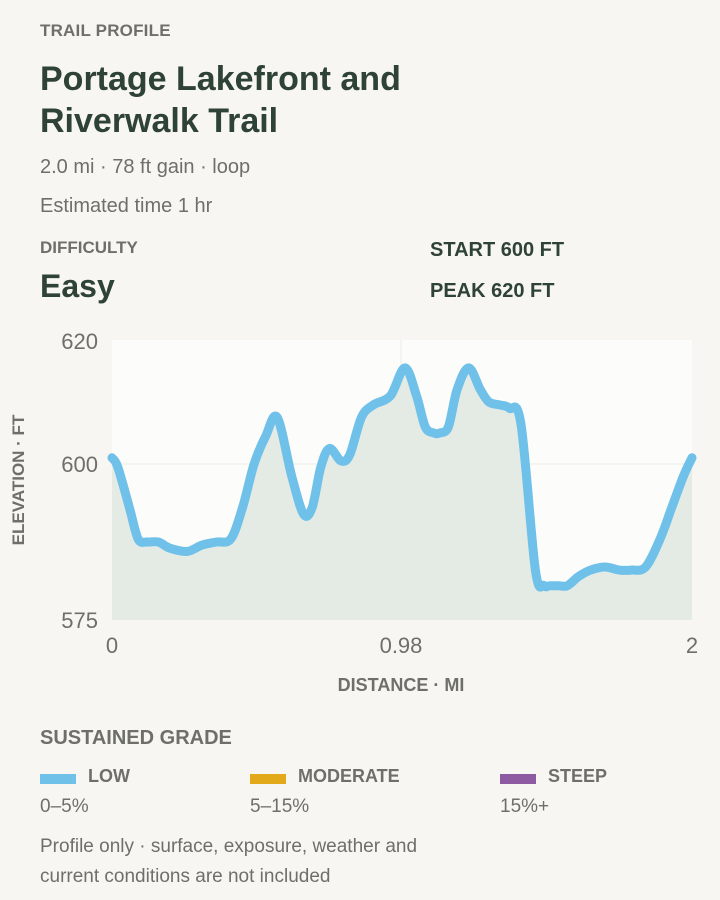  I want to click on eyebrow-label: TRAIL PROFILE, so click(105, 30).